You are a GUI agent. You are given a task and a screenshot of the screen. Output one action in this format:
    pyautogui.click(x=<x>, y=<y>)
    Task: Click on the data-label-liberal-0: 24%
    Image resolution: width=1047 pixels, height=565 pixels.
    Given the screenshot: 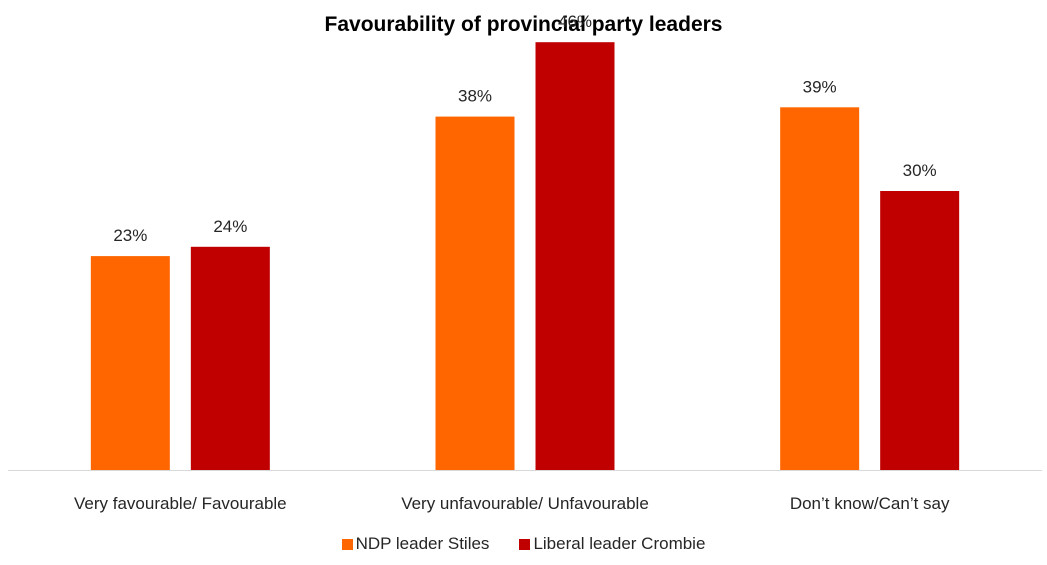 What is the action you would take?
    pyautogui.click(x=230, y=226)
    